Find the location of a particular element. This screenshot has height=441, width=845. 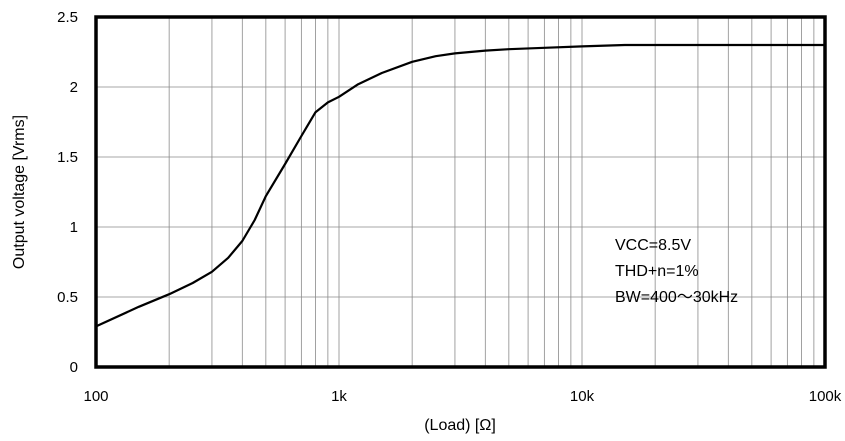

y-tick-label: 0 is located at coordinates (74, 367).